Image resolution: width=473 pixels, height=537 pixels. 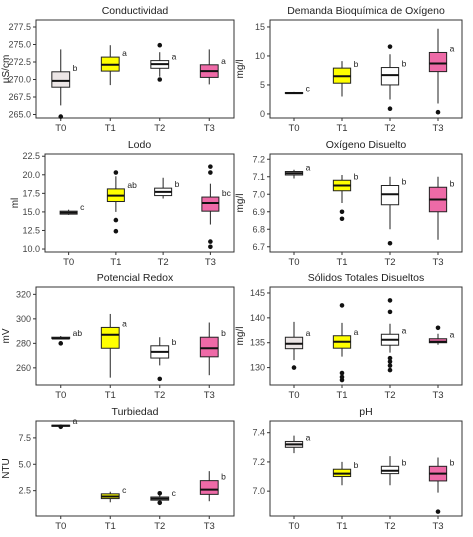 What do you see at coordinates (19, 80) in the screenshot?
I see `y-tick-label: 270.0` at bounding box center [19, 80].